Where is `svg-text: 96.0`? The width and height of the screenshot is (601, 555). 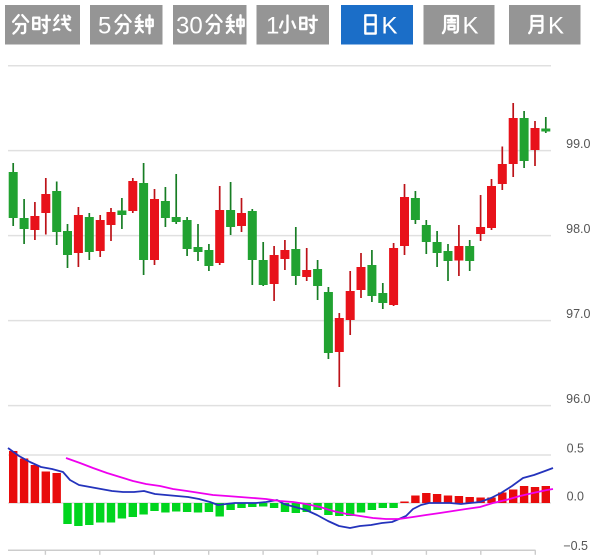
svg-text: 96.0 is located at coordinates (578, 399).